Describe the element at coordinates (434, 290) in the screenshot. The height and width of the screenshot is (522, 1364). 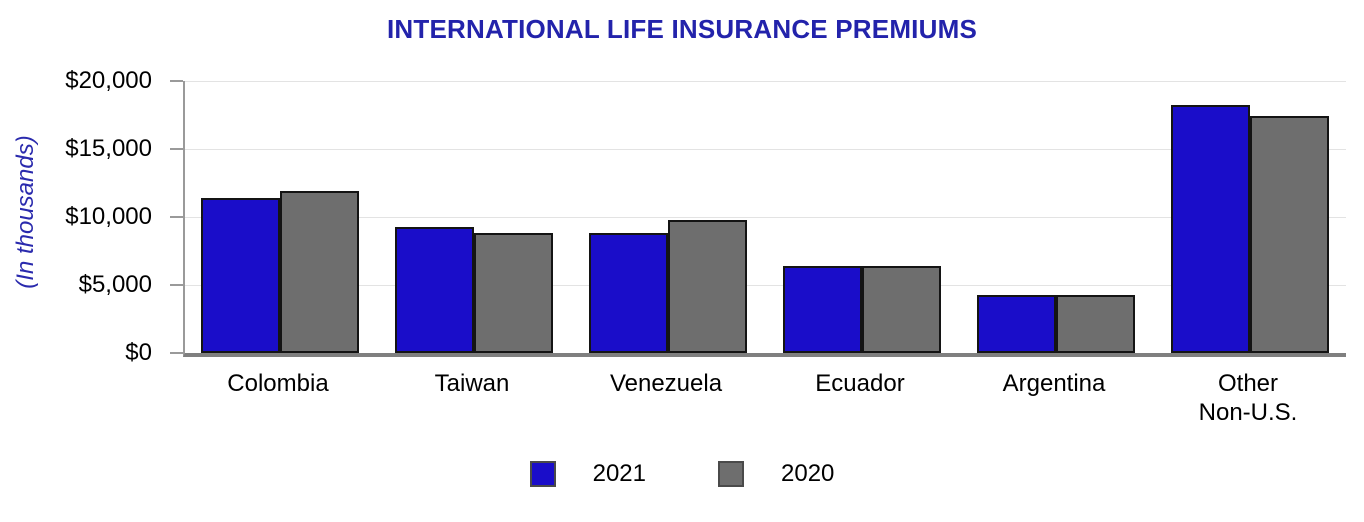
I see `bar-2021-taiwan` at that location.